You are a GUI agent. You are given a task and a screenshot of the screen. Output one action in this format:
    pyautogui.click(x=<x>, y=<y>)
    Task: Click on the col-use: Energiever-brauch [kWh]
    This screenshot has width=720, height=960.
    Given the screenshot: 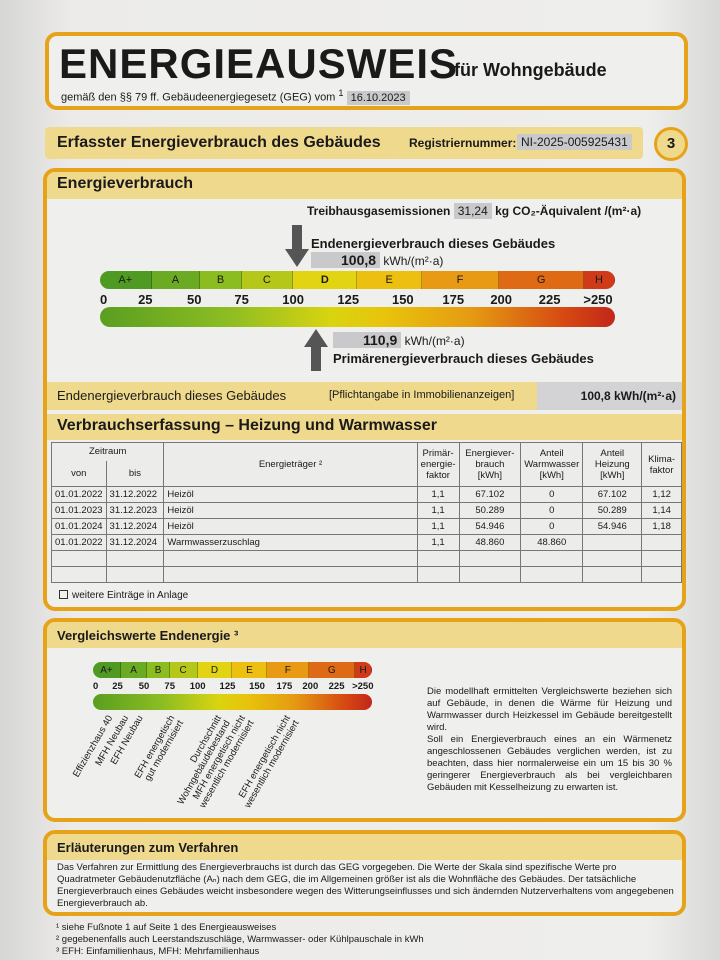 What is the action you would take?
    pyautogui.click(x=490, y=464)
    